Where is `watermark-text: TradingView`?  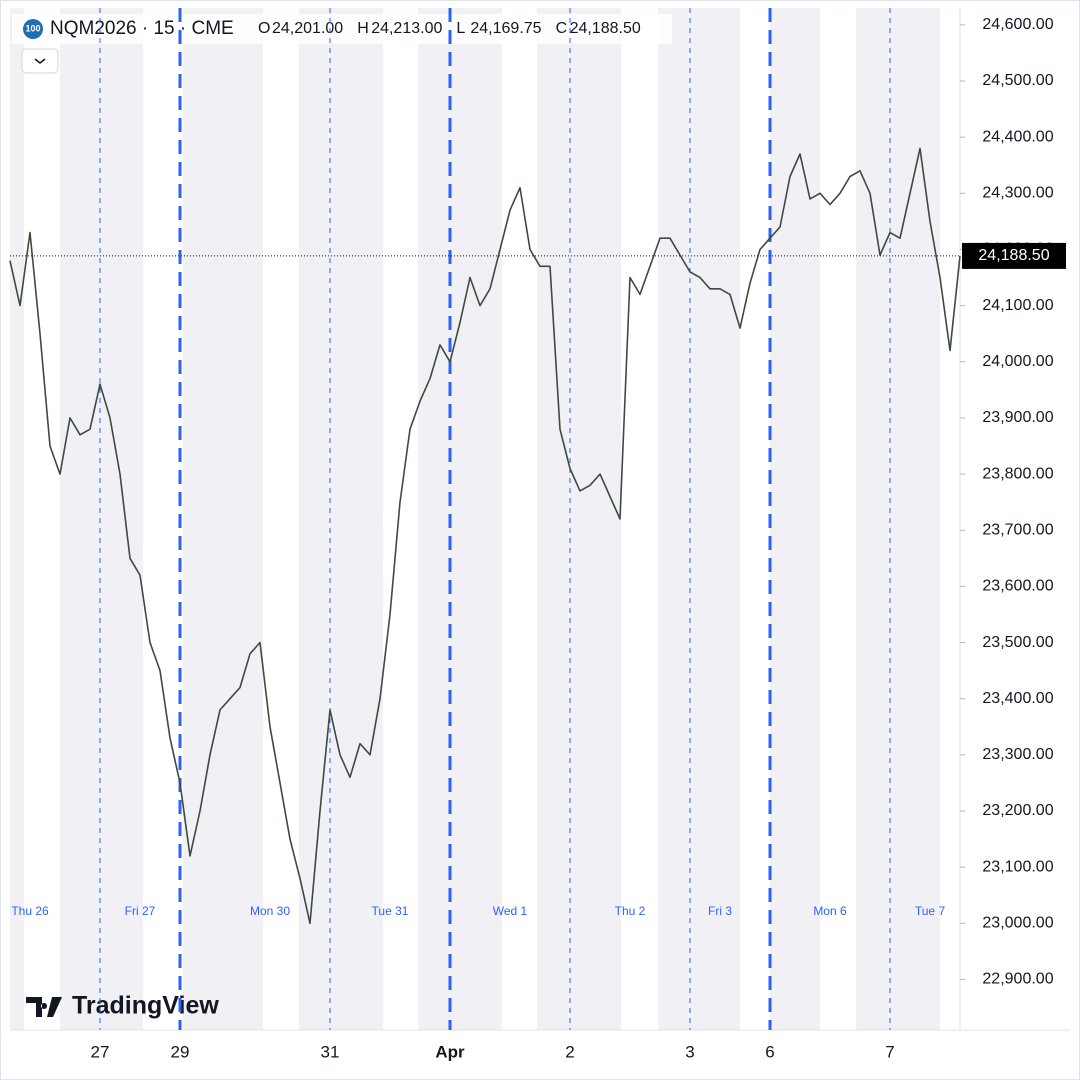 watermark-text: TradingView is located at coordinates (145, 1006).